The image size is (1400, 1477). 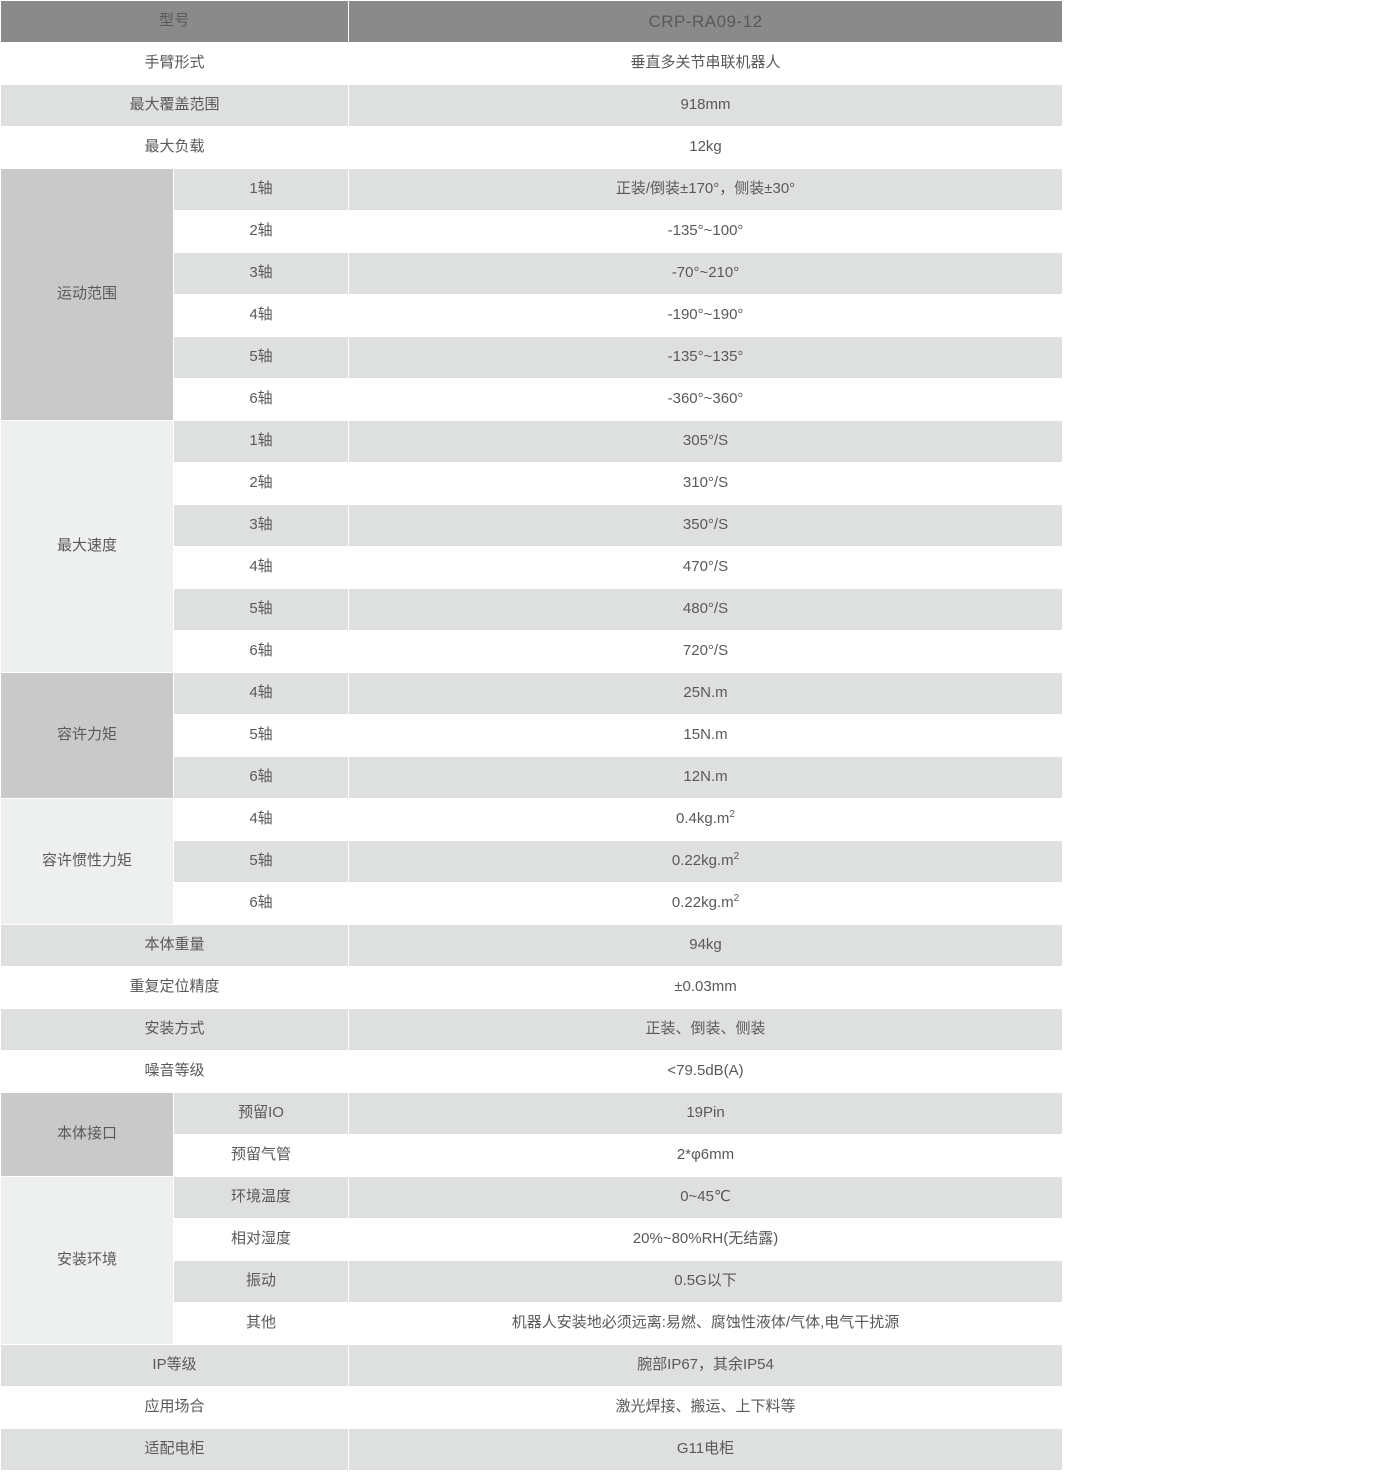 What do you see at coordinates (532, 1281) in the screenshot?
I see `table-row: 振动 0.5G以下` at bounding box center [532, 1281].